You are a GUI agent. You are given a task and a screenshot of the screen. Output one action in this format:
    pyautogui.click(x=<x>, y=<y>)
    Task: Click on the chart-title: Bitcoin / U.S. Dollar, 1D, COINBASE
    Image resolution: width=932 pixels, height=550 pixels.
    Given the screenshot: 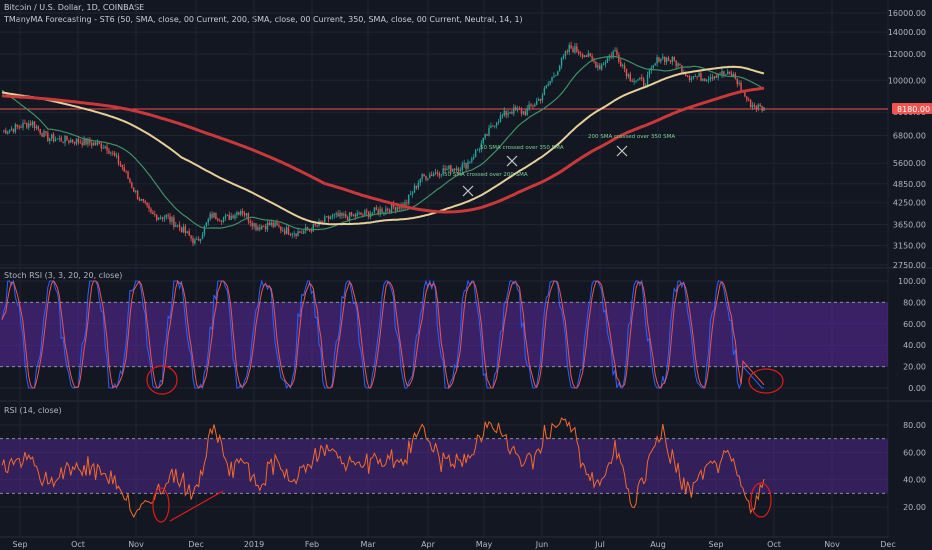 What is the action you would take?
    pyautogui.click(x=74, y=7)
    